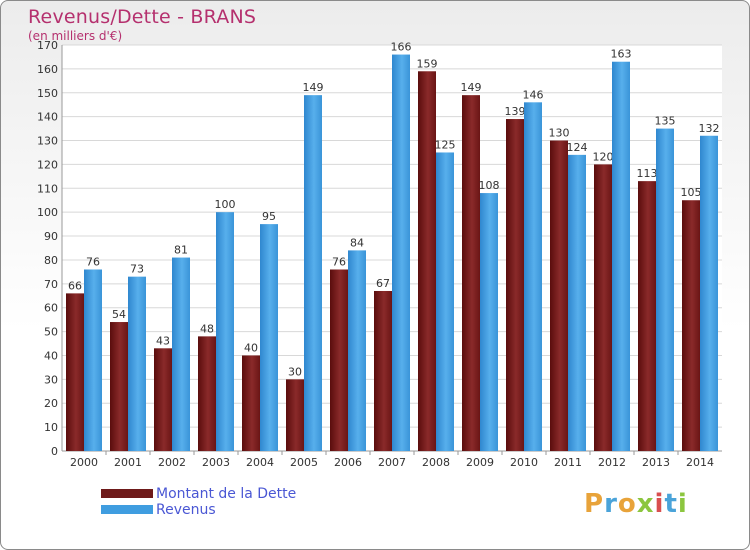  What do you see at coordinates (47, 117) in the screenshot?
I see `y-tick-label: 140` at bounding box center [47, 117].